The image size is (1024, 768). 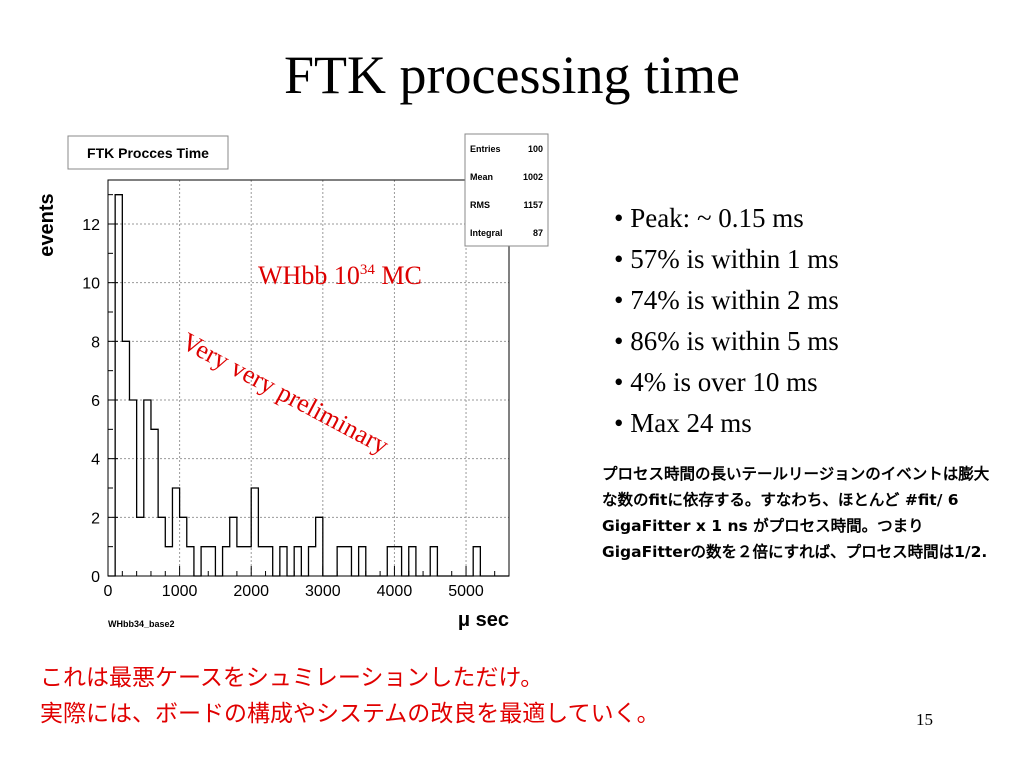 What do you see at coordinates (91, 284) in the screenshot?
I see `y-tick-label: 10` at bounding box center [91, 284].